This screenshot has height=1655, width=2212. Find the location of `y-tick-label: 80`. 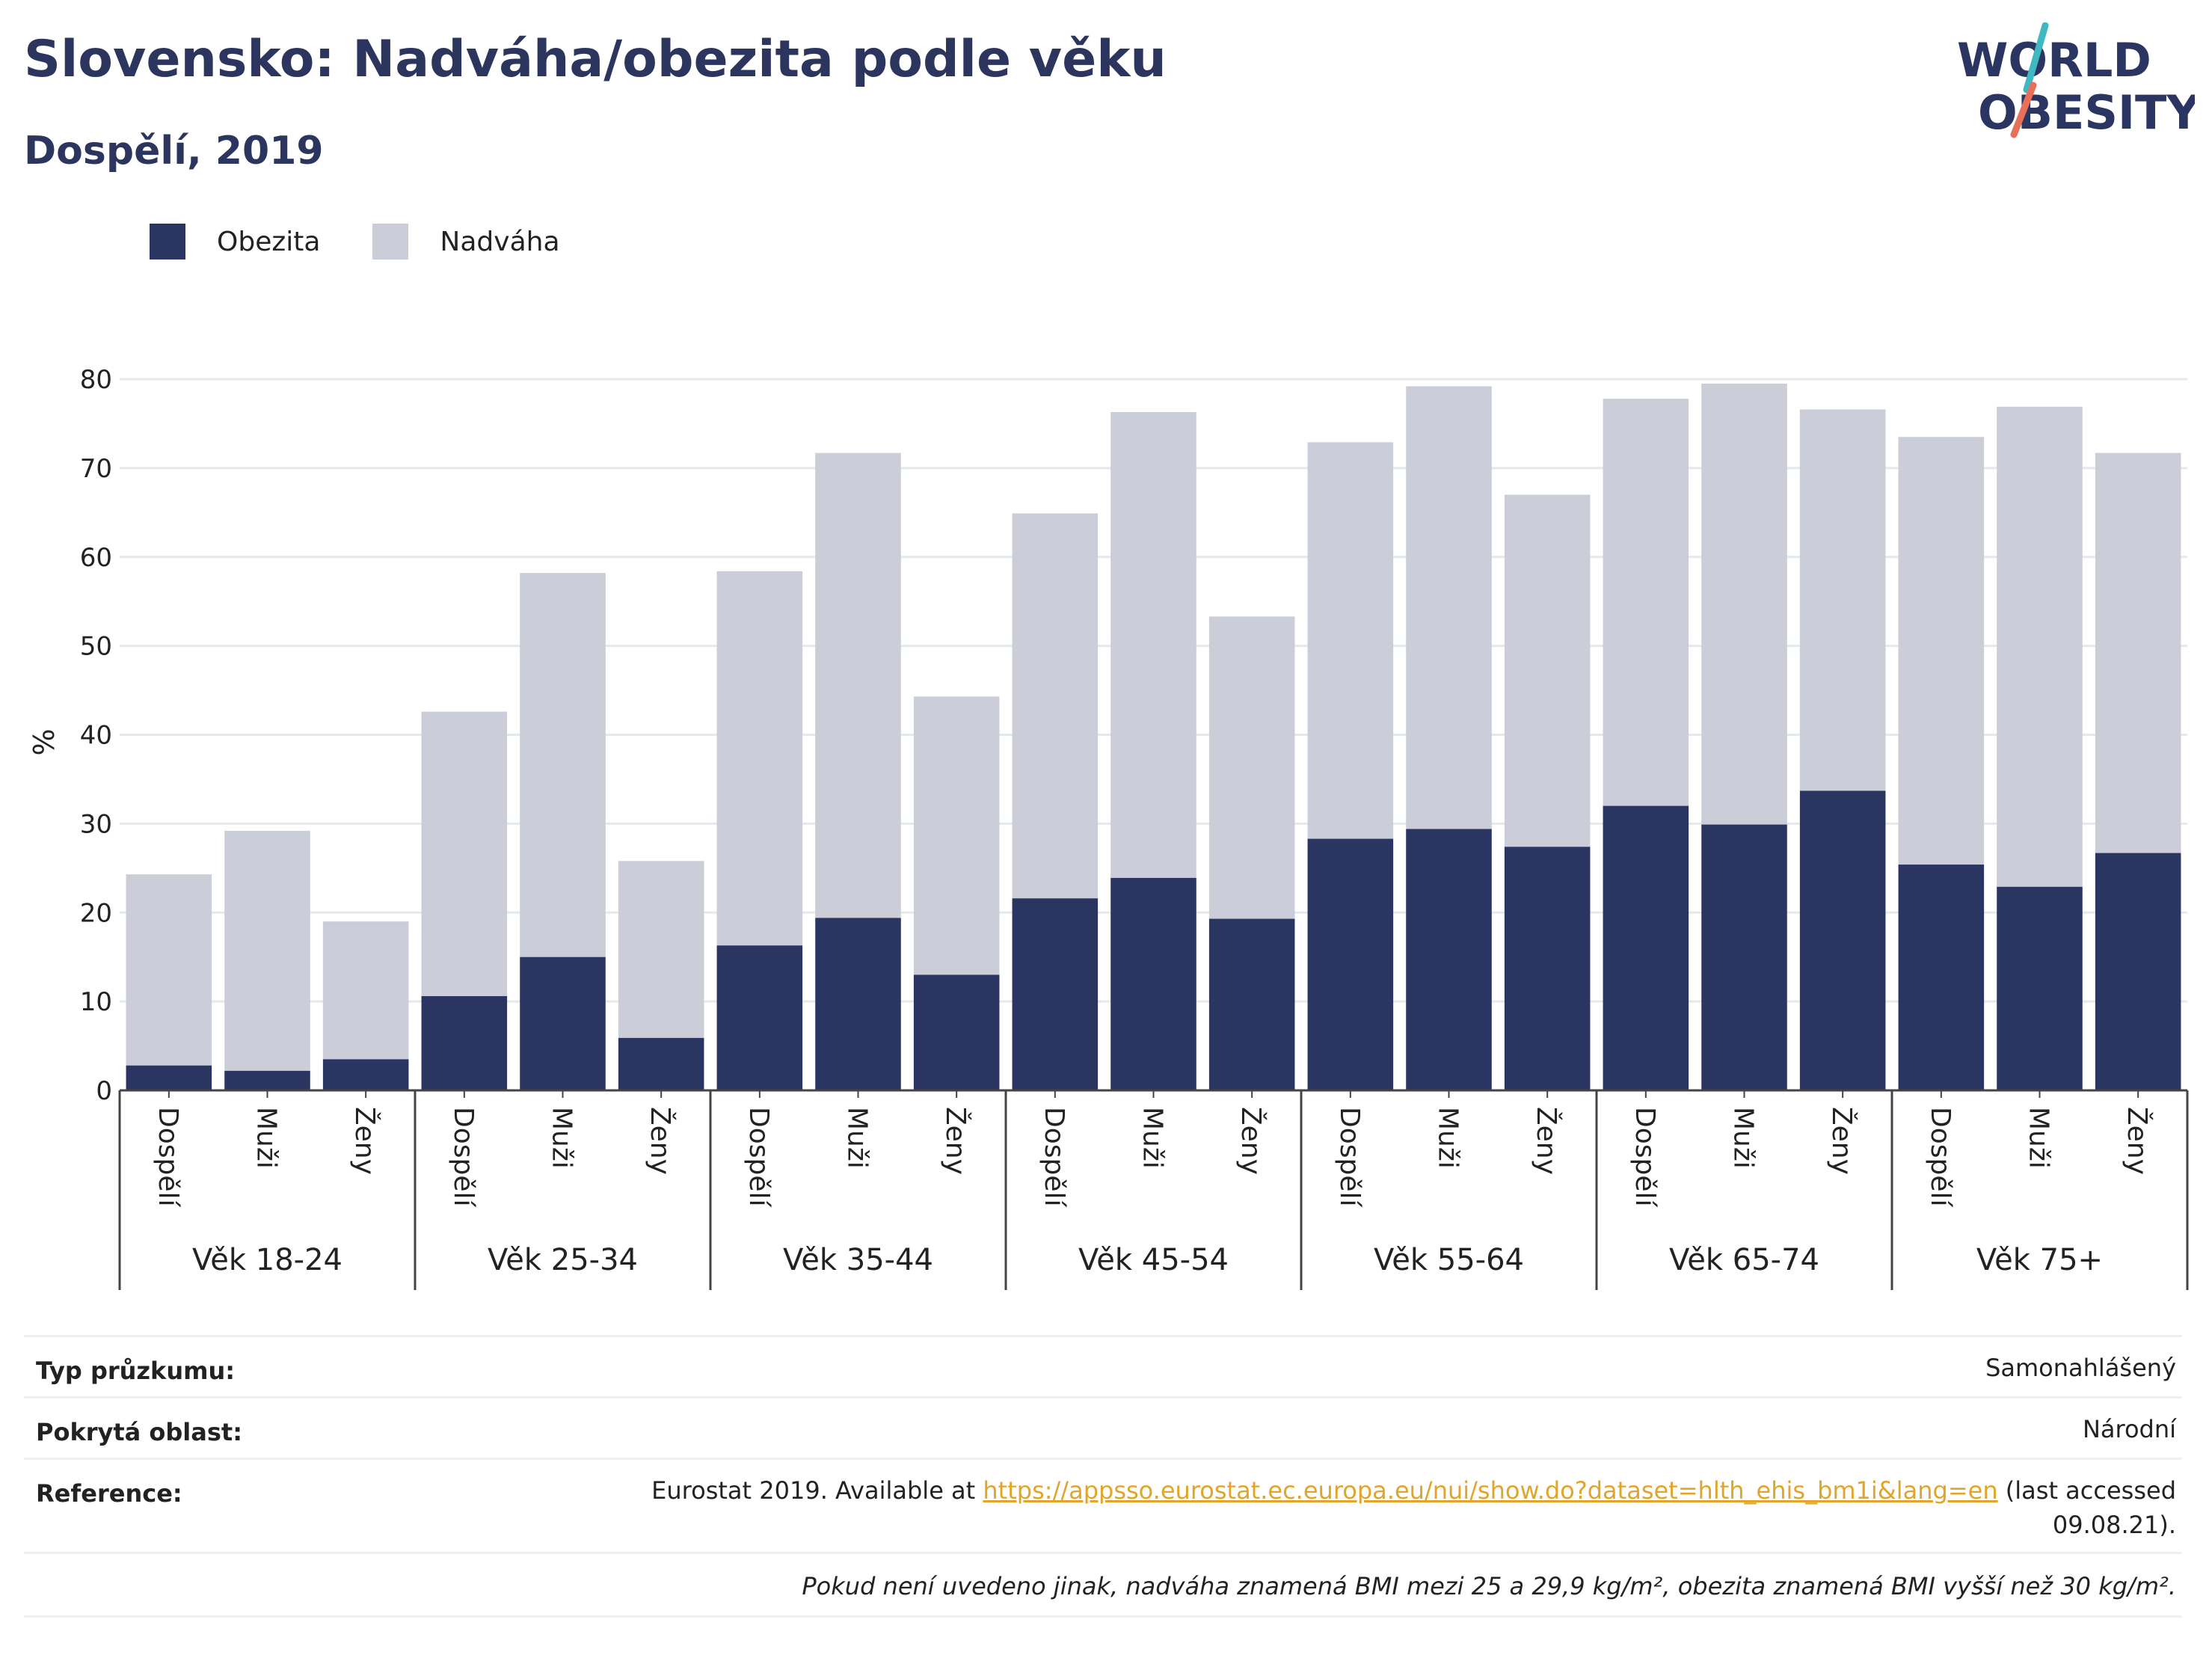

y-tick-label: 80 is located at coordinates (96, 380).